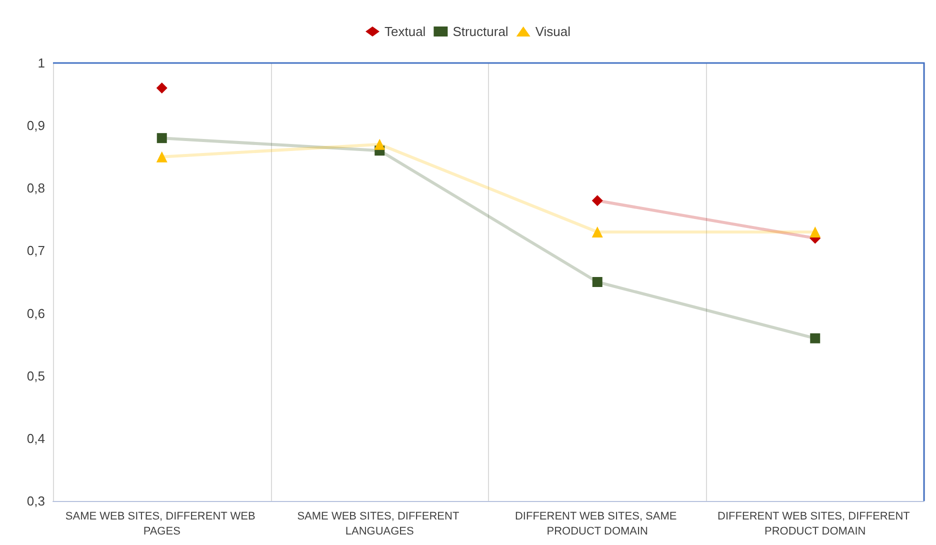  Describe the element at coordinates (35, 438) in the screenshot. I see `y-tick-label: 0,4` at that location.